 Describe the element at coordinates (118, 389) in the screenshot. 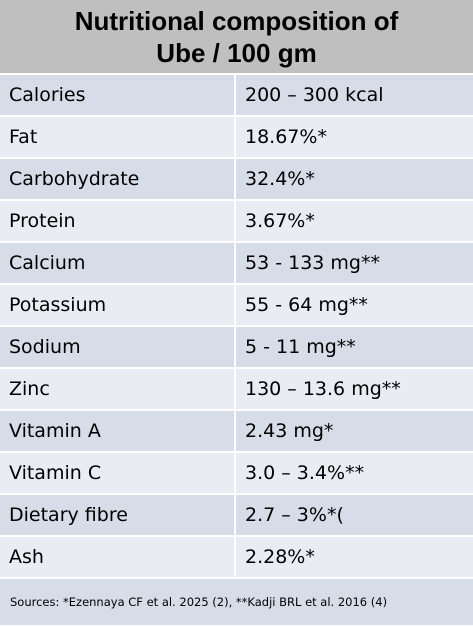

I see `nutrient-name: Zinc` at that location.